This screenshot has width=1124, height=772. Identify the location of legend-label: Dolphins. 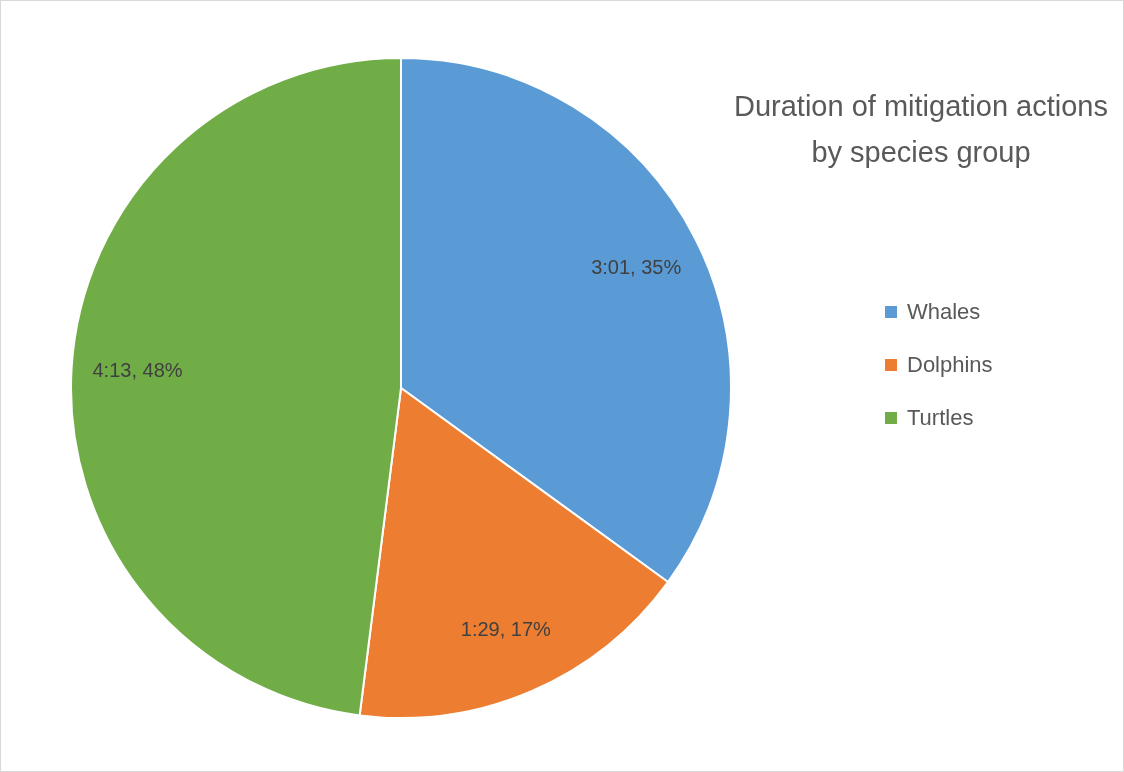
(950, 364).